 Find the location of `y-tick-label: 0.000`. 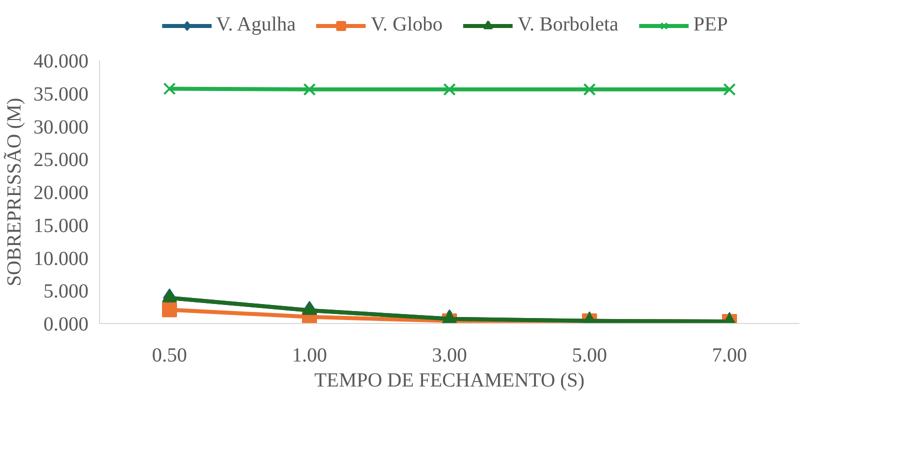

y-tick-label: 0.000 is located at coordinates (66, 325).